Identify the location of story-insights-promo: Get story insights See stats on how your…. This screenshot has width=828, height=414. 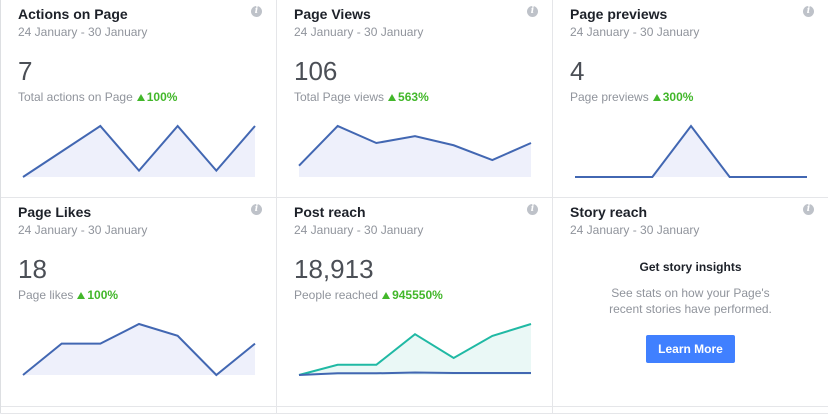
(699, 311).